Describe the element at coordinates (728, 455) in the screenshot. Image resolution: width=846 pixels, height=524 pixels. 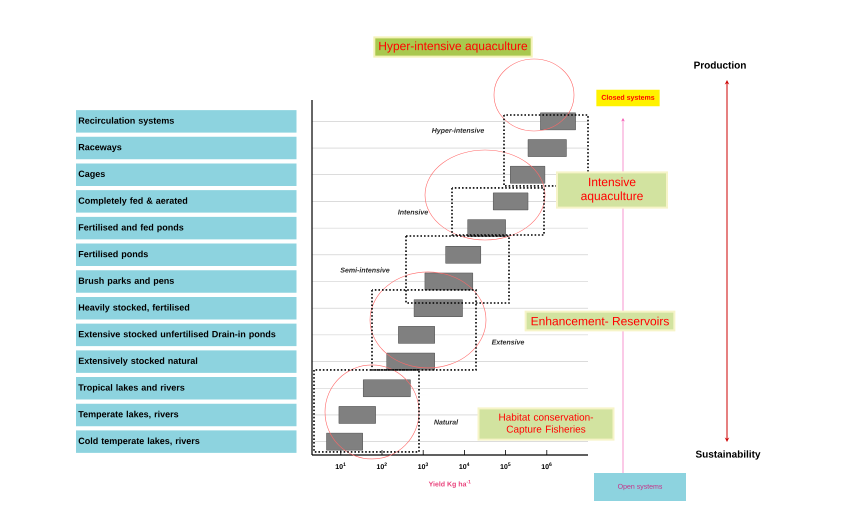
I see `text: Sustainability` at that location.